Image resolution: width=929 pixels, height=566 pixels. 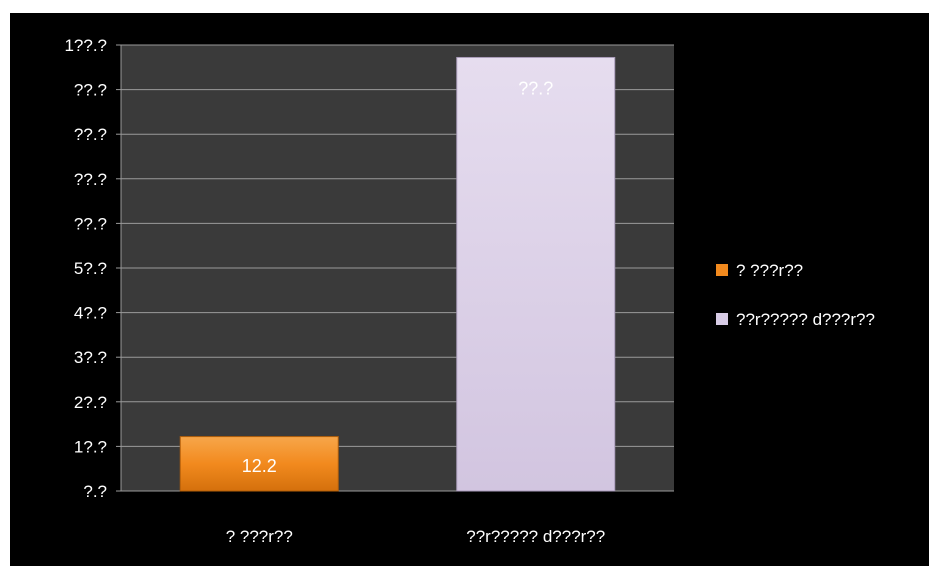 I want to click on y-tick-label: 5?.?, so click(x=90, y=268).